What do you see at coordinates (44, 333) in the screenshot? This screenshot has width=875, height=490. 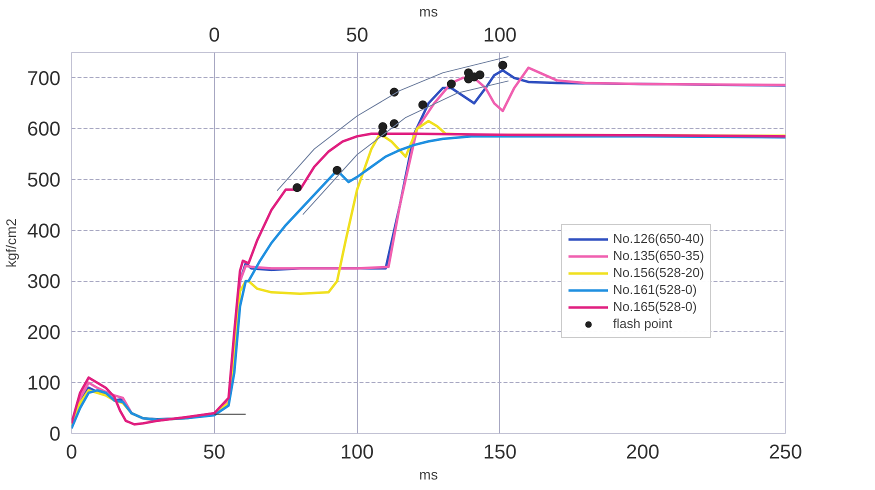 I see `y-tick-label: 200` at bounding box center [44, 333].